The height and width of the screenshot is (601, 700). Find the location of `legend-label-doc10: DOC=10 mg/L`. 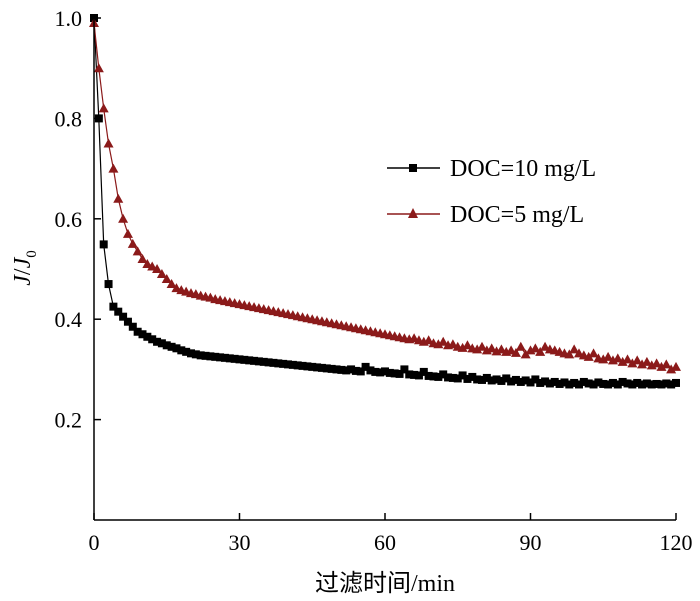

legend-label-doc10: DOC=10 mg/L is located at coordinates (523, 169).